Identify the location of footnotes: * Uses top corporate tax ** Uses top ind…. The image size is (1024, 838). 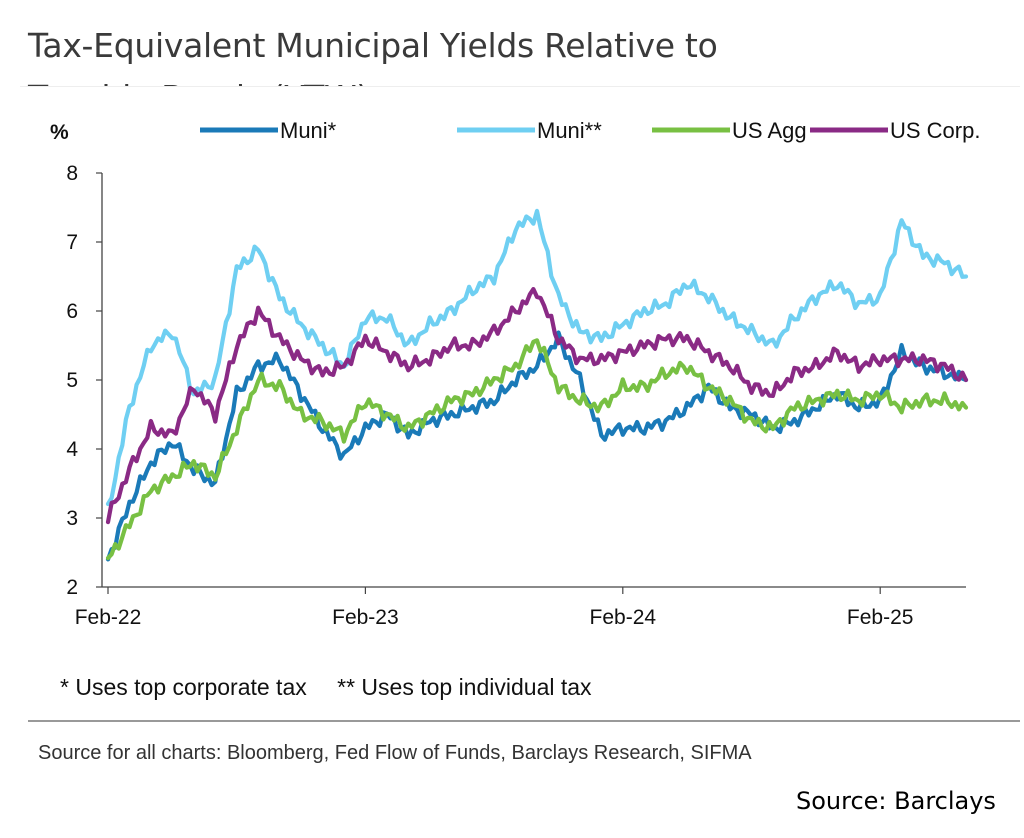
(338, 687).